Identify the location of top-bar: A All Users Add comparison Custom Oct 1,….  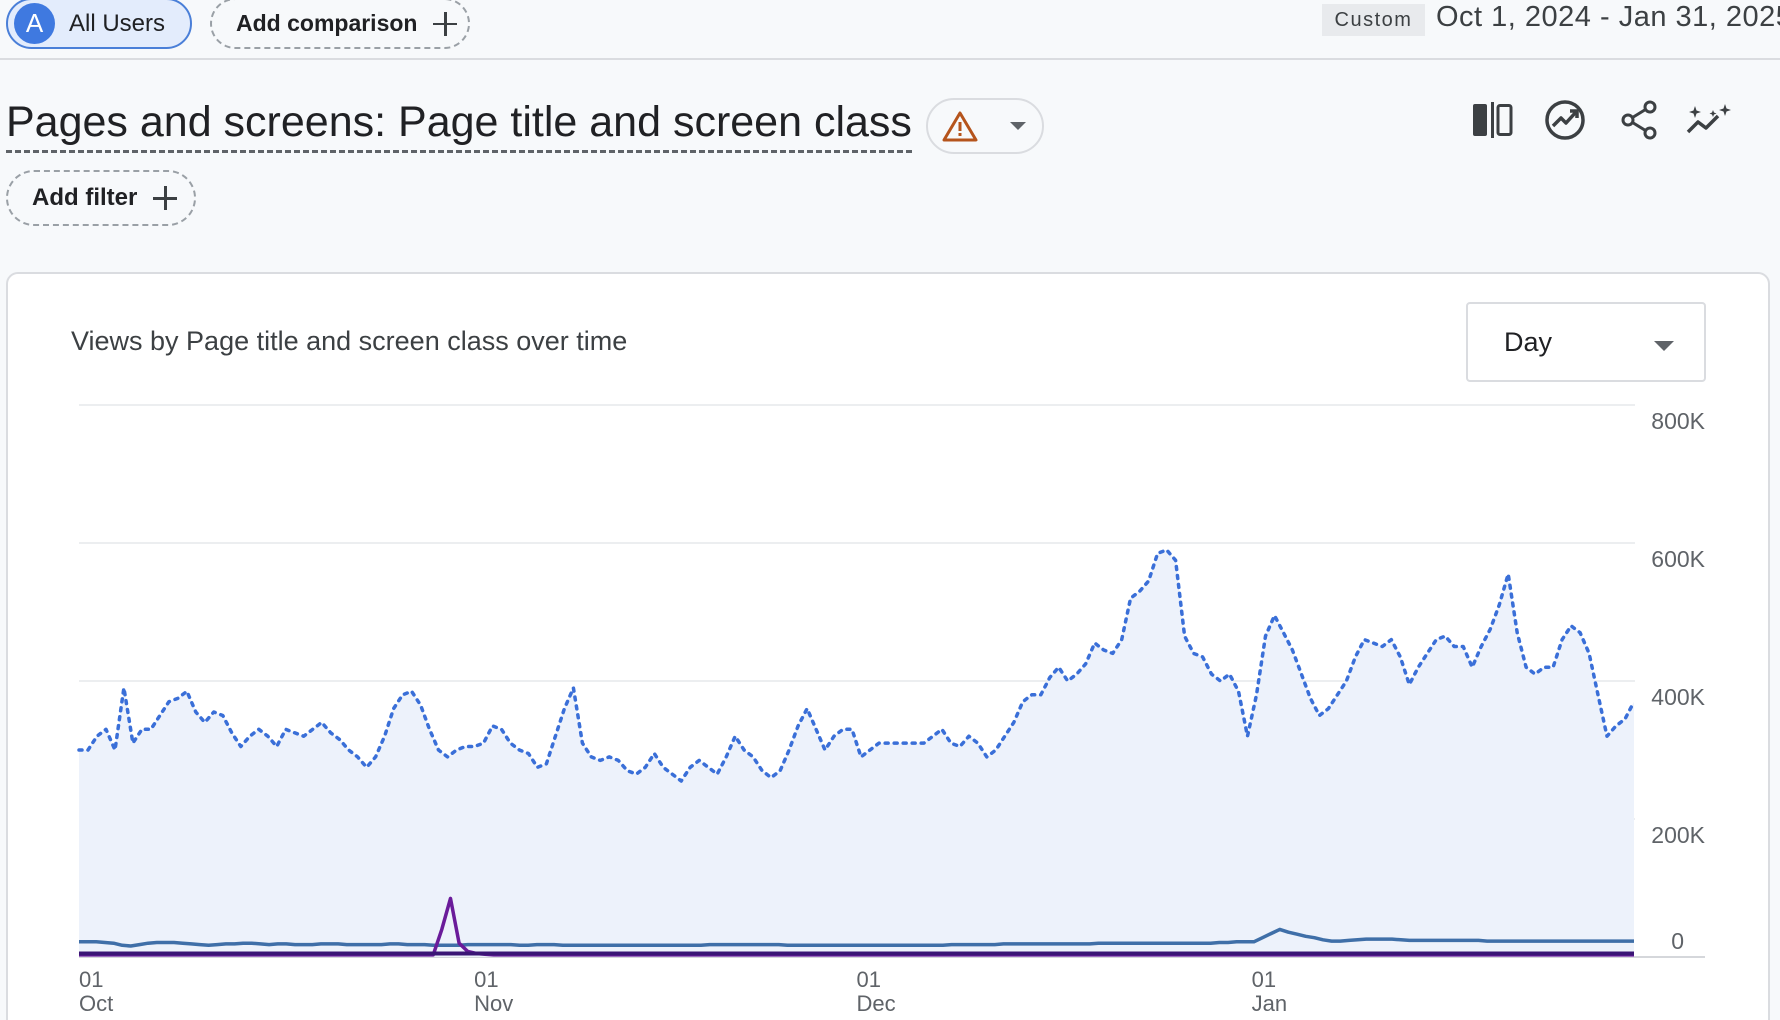
(890, 30).